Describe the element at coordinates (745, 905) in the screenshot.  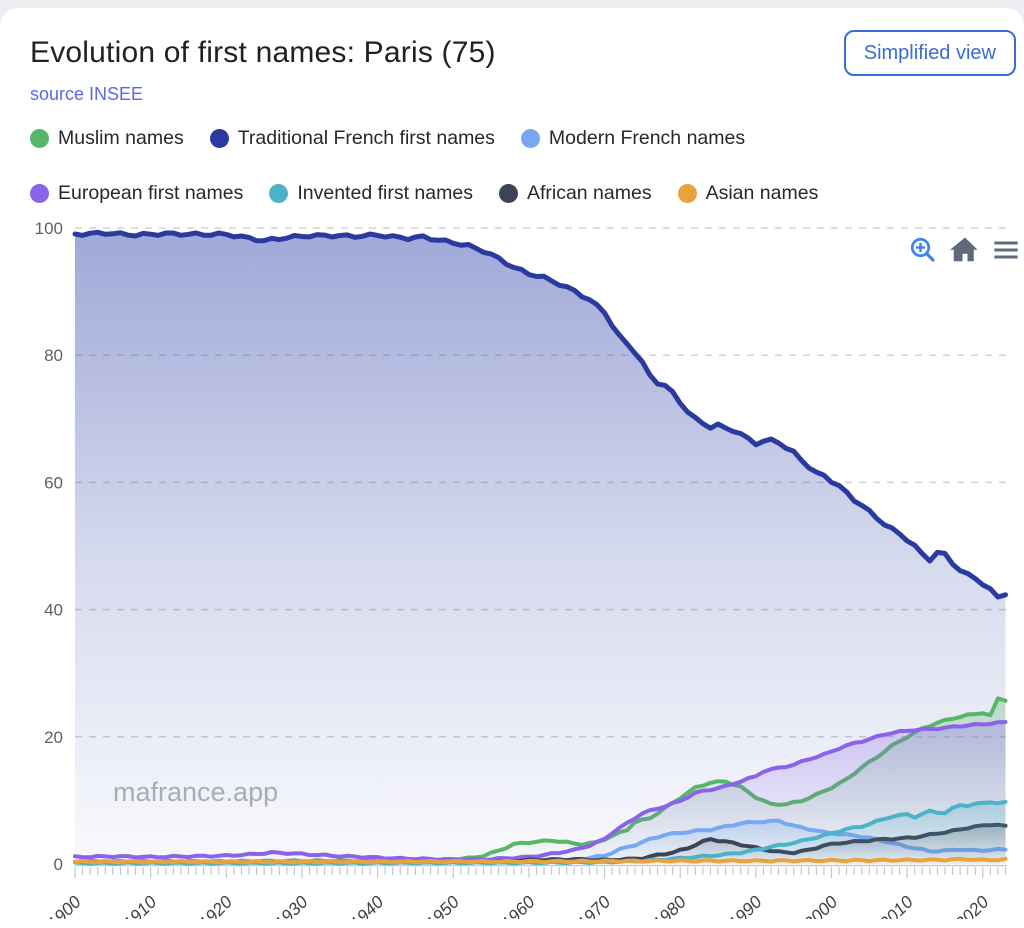
I see `x-tick-label: 1990` at that location.